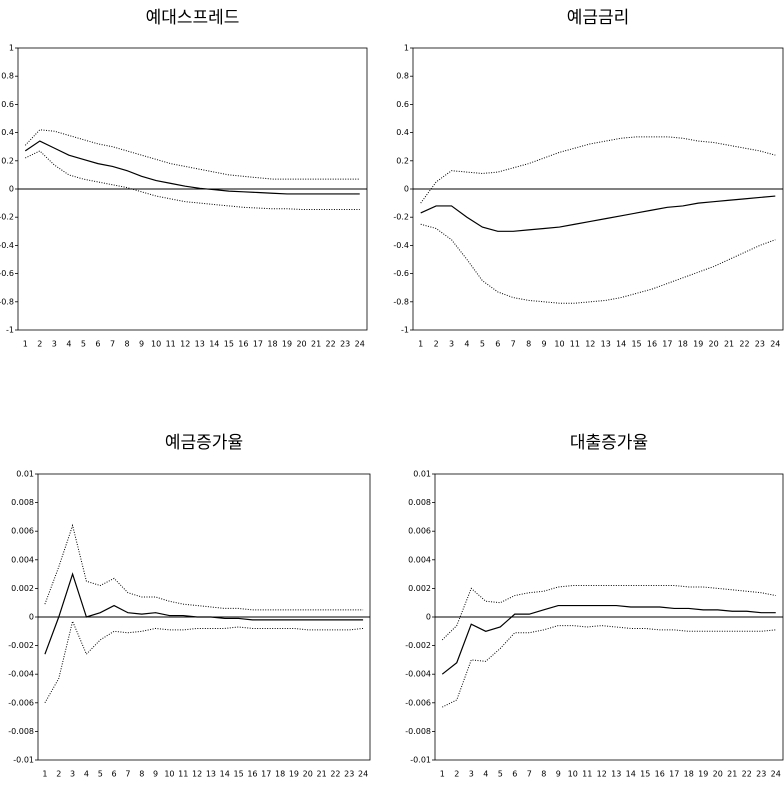 This screenshot has height=786, width=784. I want to click on y-tick-label: -0.006, so click(418, 702).